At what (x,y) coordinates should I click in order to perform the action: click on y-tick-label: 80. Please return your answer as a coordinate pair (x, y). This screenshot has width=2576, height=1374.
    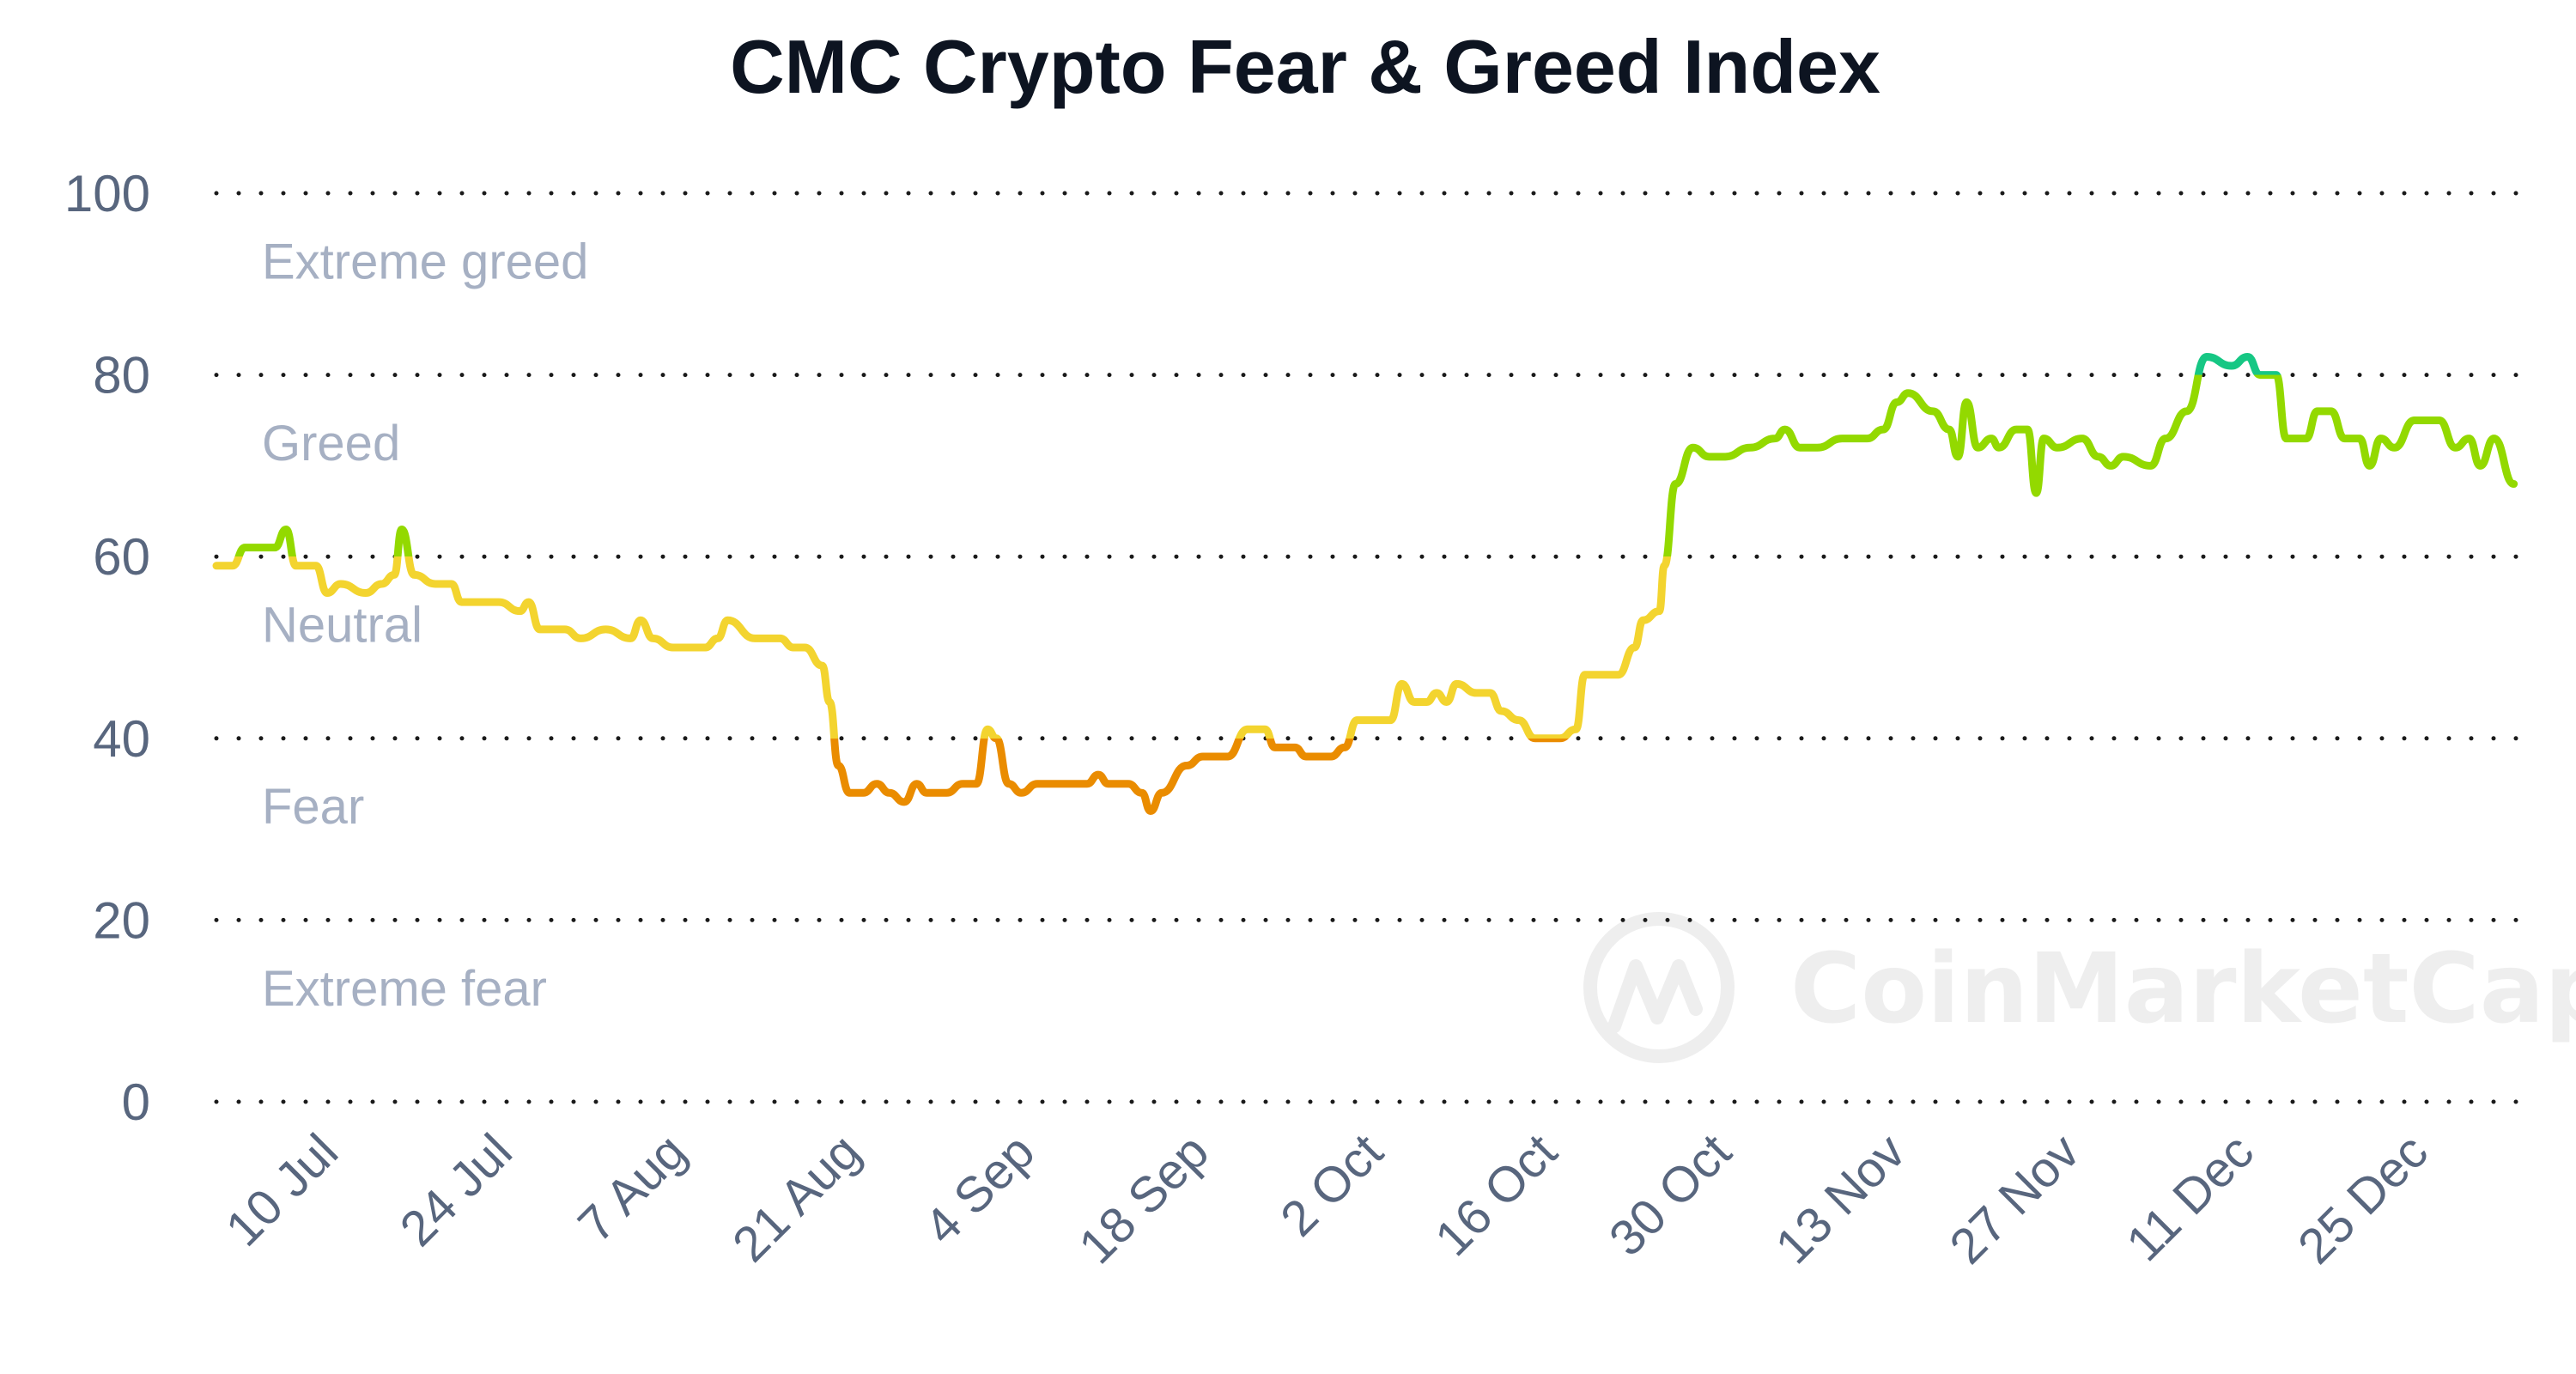
    Looking at the image, I should click on (122, 375).